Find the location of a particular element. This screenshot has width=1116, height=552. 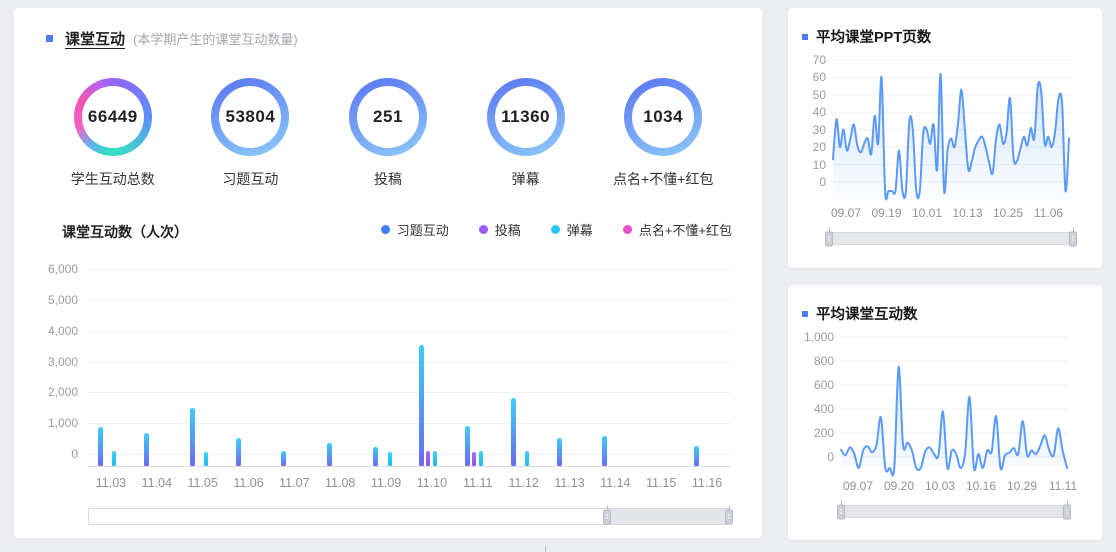

x-axis-label: 11.14 is located at coordinates (615, 483).